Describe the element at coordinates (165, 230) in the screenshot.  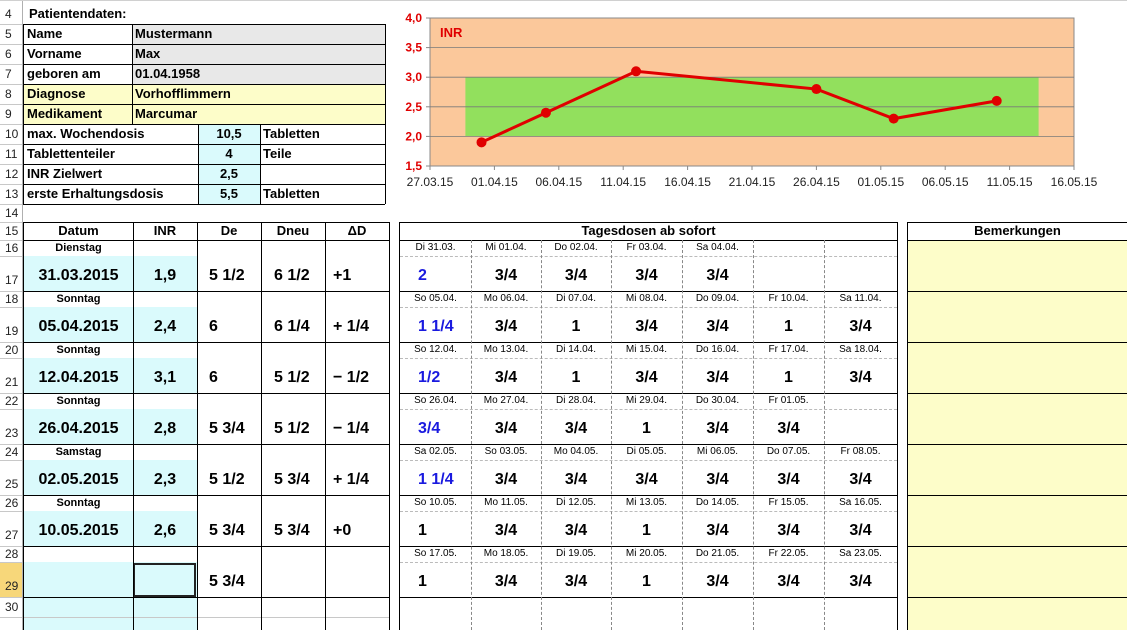
I see `header-inr: INR` at that location.